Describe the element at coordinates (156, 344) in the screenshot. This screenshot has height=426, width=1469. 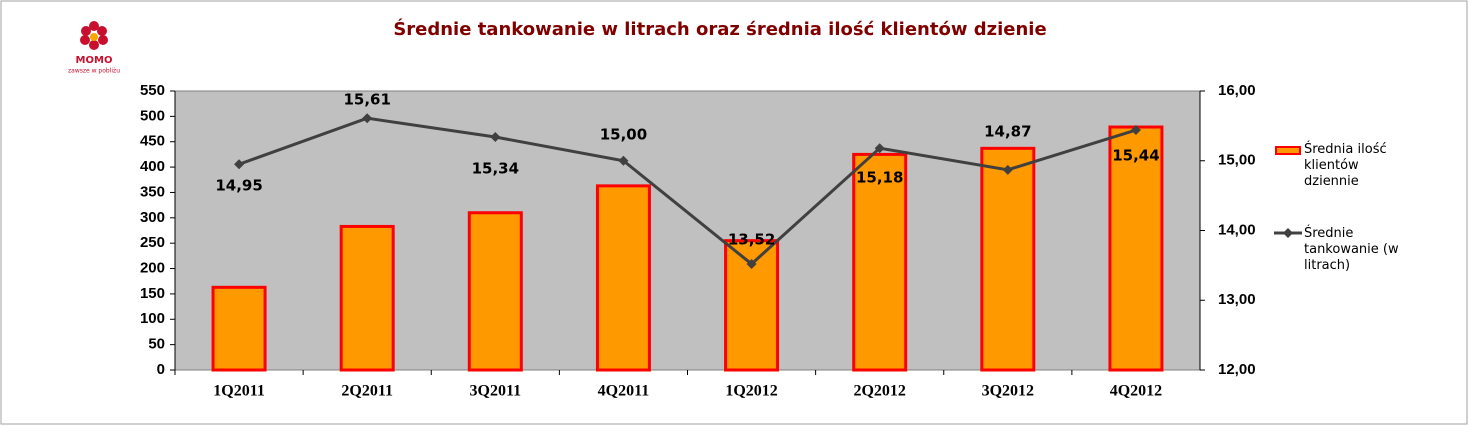
I see `y-tick-label: 50` at that location.